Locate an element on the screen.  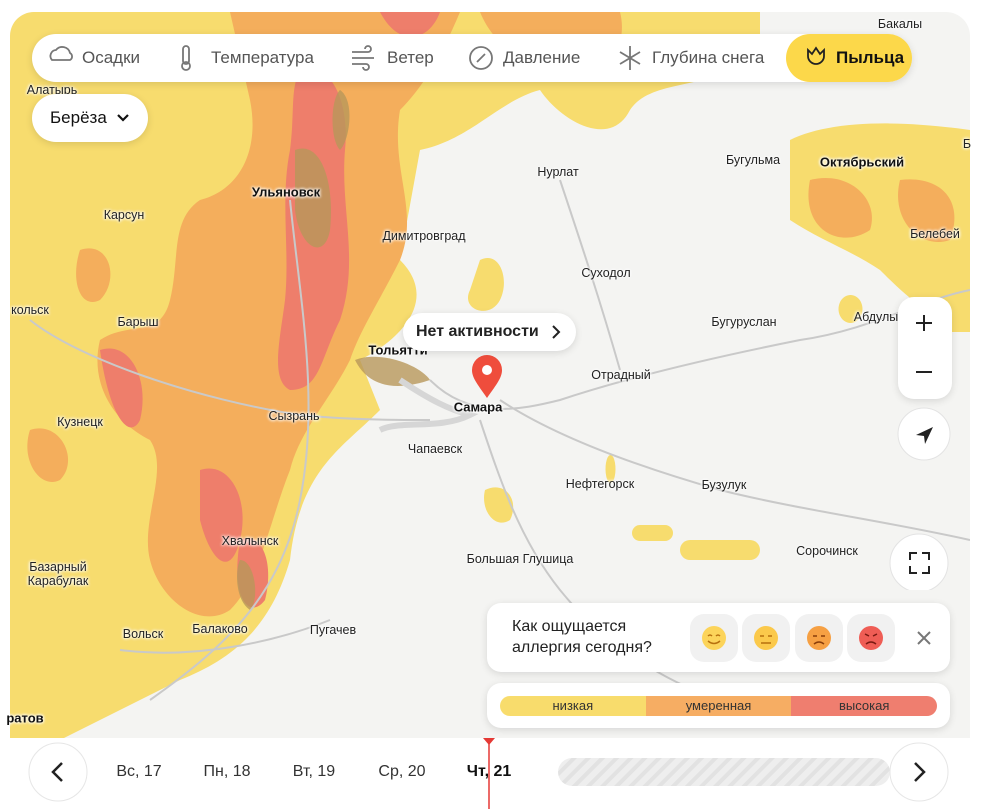
map-pin is located at coordinates (487, 376).